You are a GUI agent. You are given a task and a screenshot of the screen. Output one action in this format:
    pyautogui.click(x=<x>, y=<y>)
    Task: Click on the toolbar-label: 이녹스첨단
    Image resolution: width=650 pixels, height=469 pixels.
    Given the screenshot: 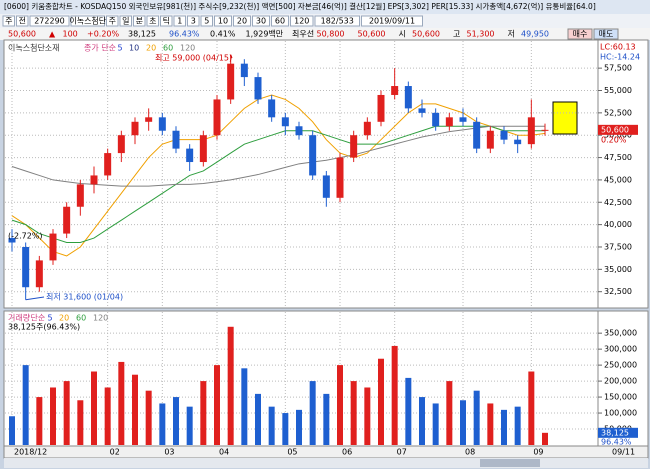 What is the action you would take?
    pyautogui.click(x=87, y=21)
    